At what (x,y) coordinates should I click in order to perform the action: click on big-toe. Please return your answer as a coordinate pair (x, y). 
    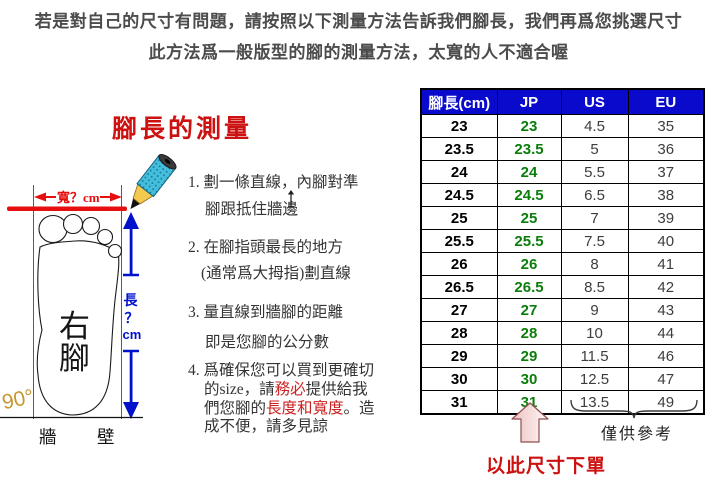
    Looking at the image, I should click on (53, 229).